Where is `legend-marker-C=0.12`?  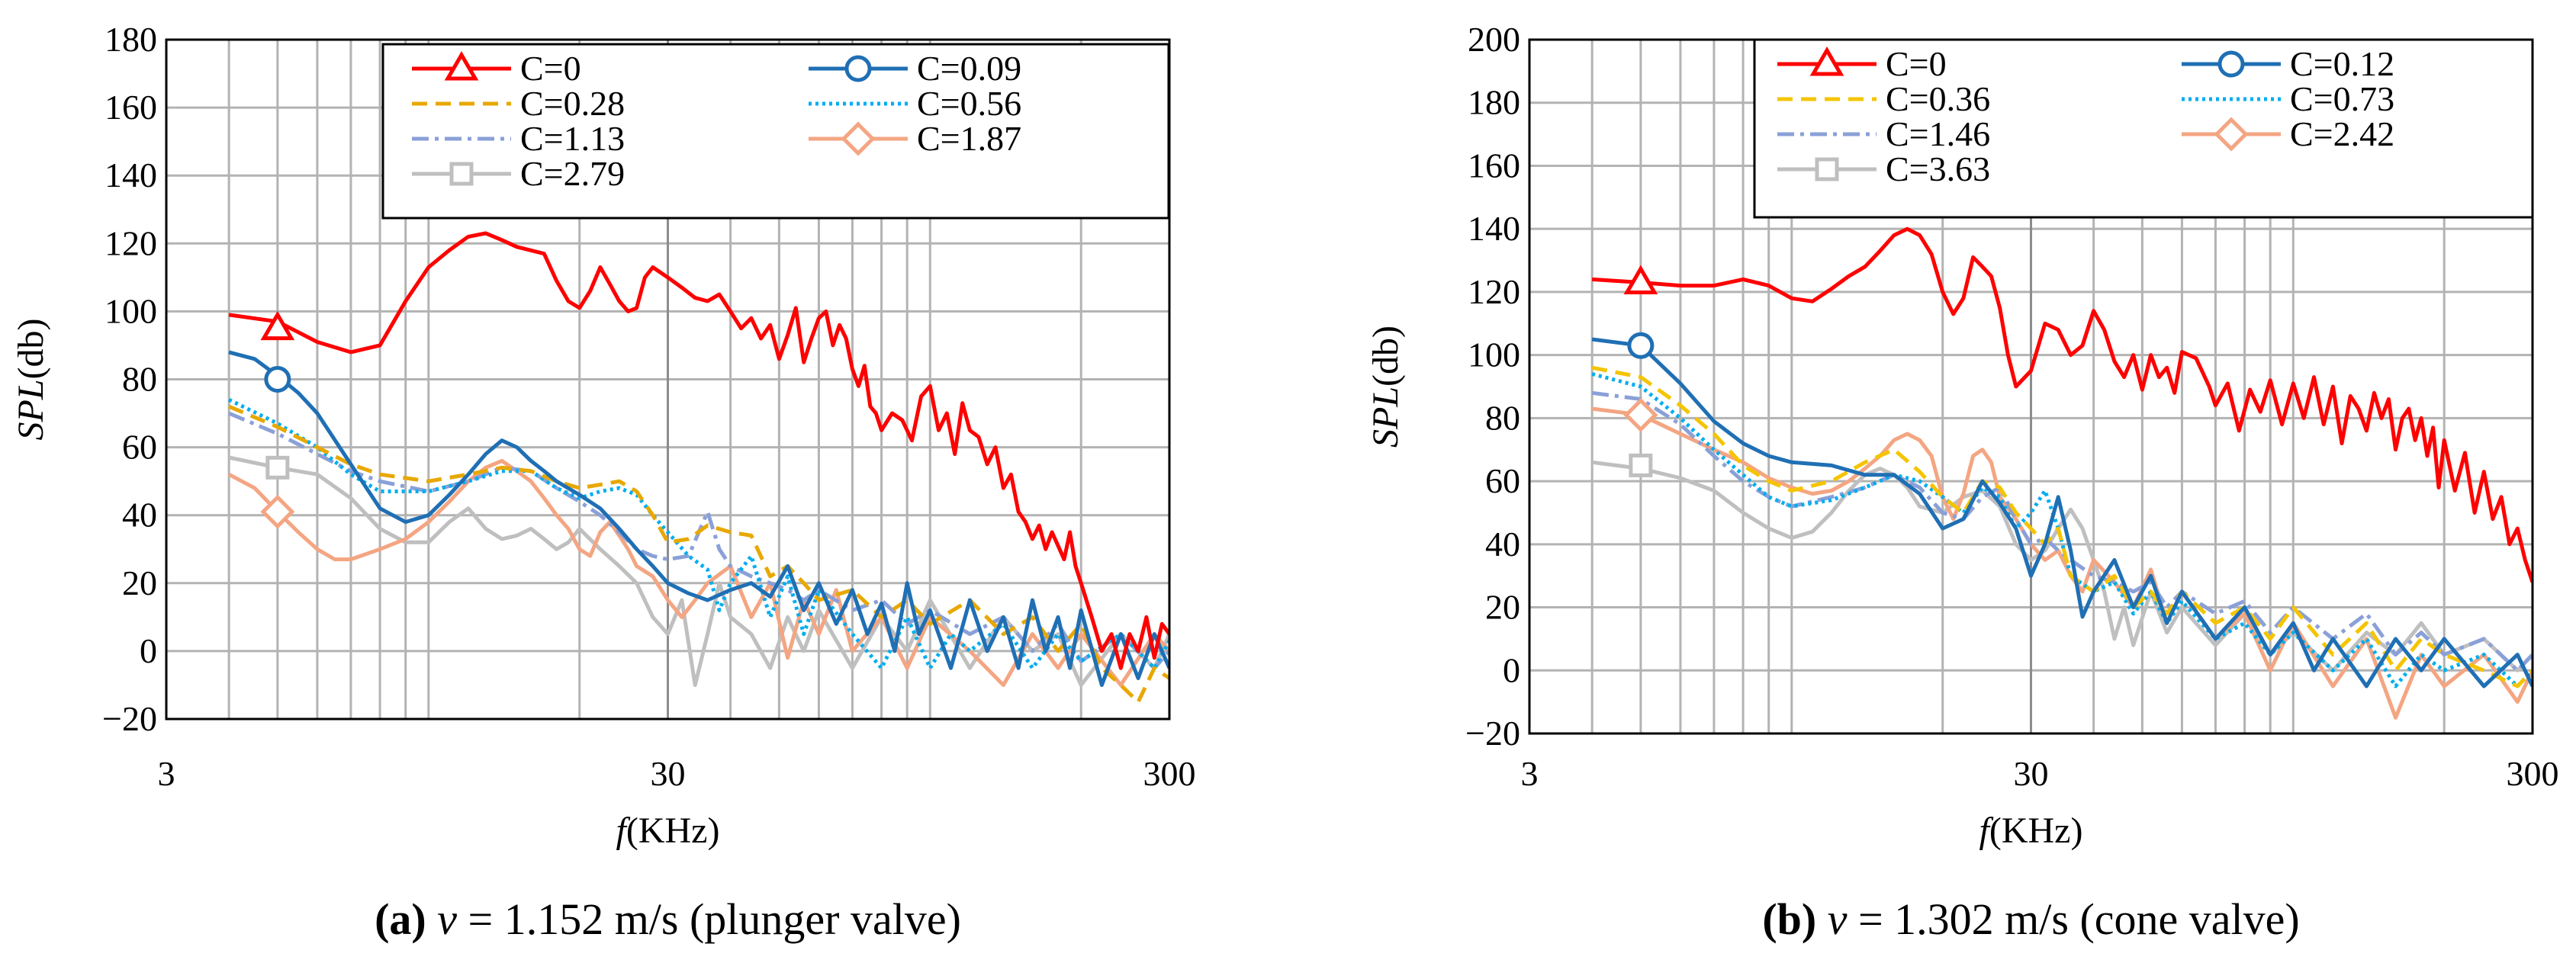 legend-marker-C=0.12 is located at coordinates (2231, 64).